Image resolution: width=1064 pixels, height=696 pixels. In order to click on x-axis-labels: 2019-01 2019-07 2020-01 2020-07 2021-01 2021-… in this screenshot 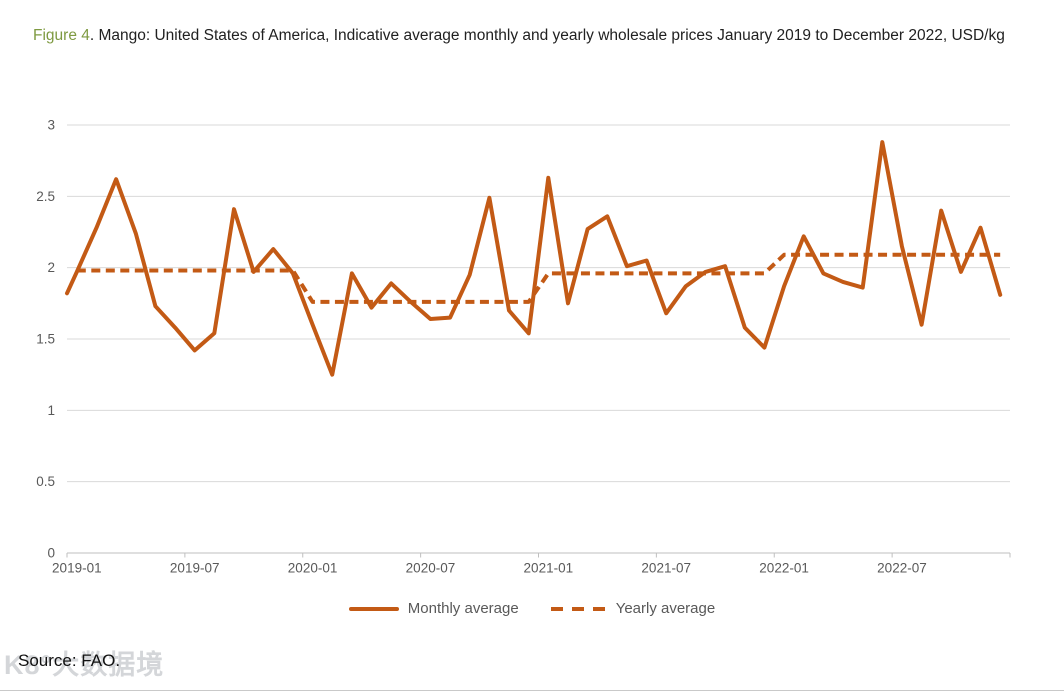, I will do `click(489, 568)`.